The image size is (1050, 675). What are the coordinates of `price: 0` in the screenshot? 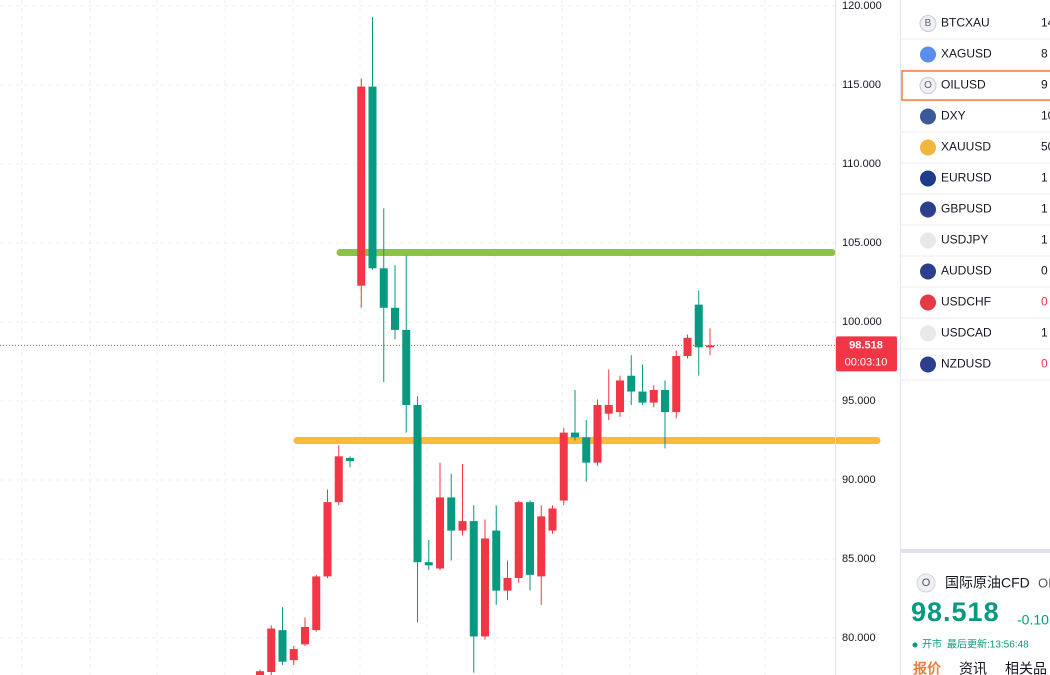 It's located at (1044, 364).